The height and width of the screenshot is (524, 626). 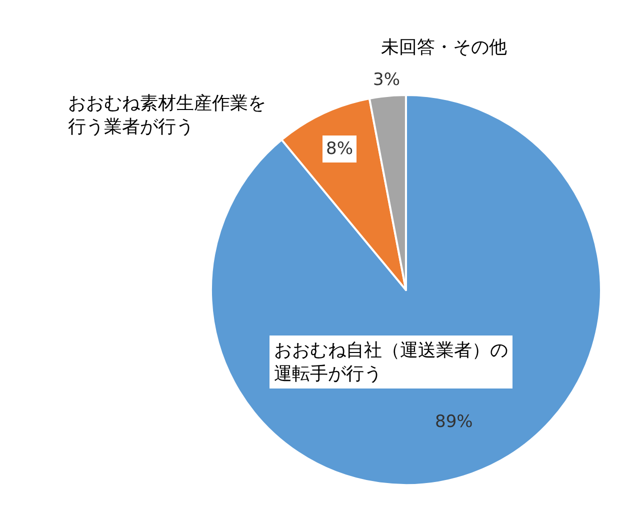 What do you see at coordinates (391, 362) in the screenshot?
I see `slice-label: おおむね自社（運送業者）の運転手が行う` at bounding box center [391, 362].